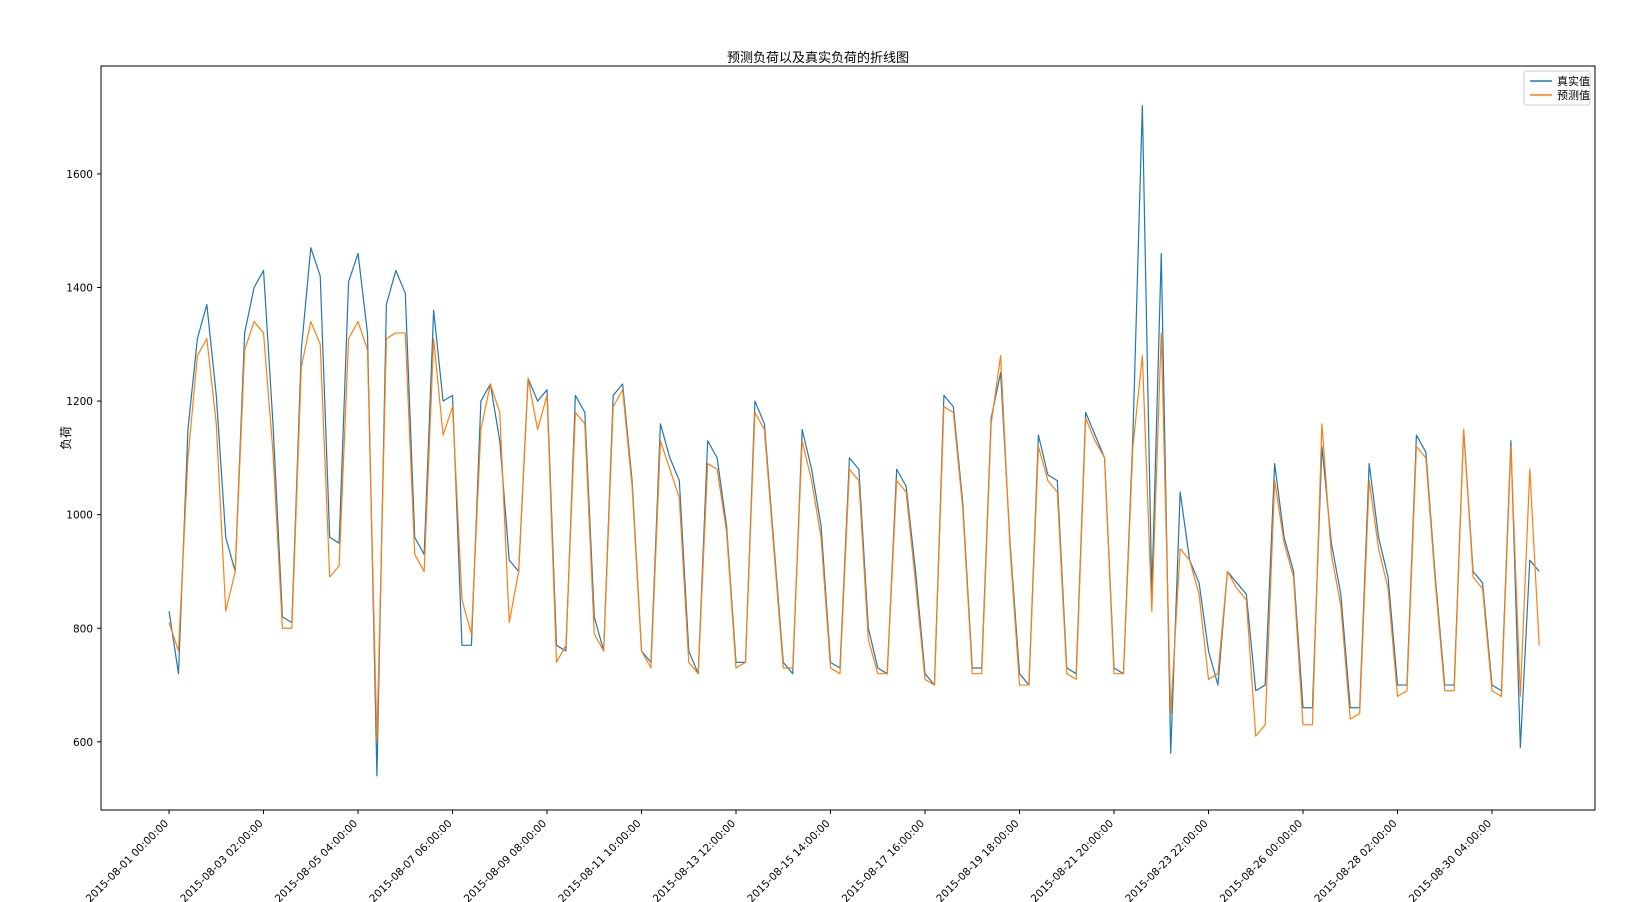 This screenshot has height=902, width=1636. Describe the element at coordinates (83, 743) in the screenshot. I see `y-tick-label-0: 600` at that location.